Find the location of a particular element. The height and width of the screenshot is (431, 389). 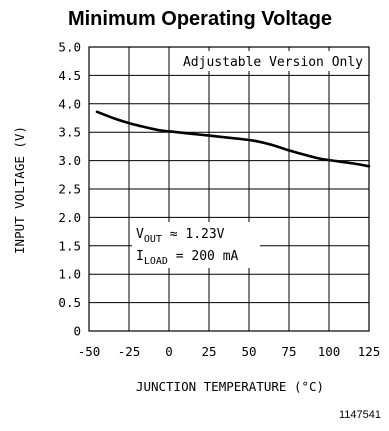

y-tick-label: 2.5 is located at coordinates (69, 189).